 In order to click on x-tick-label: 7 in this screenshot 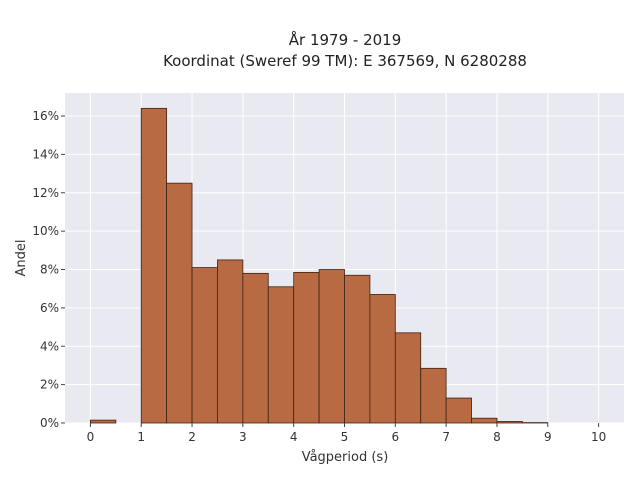, I will do `click(446, 437)`.